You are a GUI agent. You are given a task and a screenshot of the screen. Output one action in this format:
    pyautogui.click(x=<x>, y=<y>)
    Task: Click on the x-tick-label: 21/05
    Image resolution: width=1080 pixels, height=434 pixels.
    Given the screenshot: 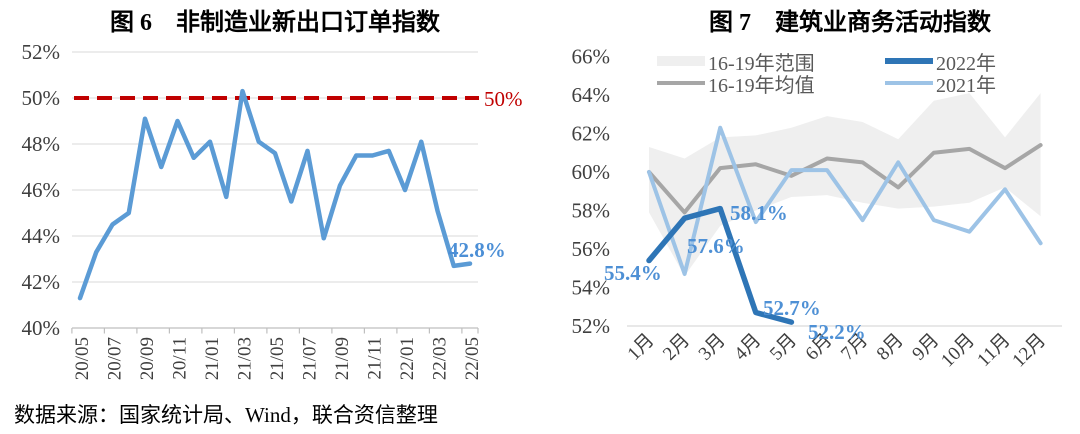 What is the action you would take?
    pyautogui.click(x=277, y=358)
    